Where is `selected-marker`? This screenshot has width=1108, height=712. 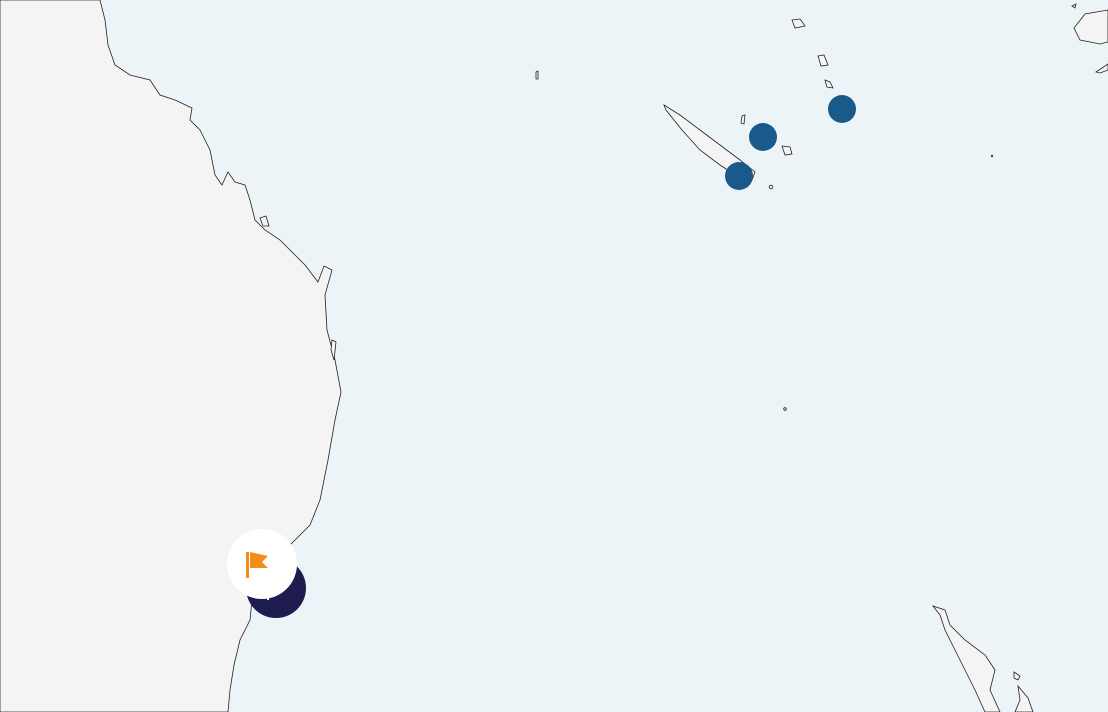 selected-marker is located at coordinates (262, 564).